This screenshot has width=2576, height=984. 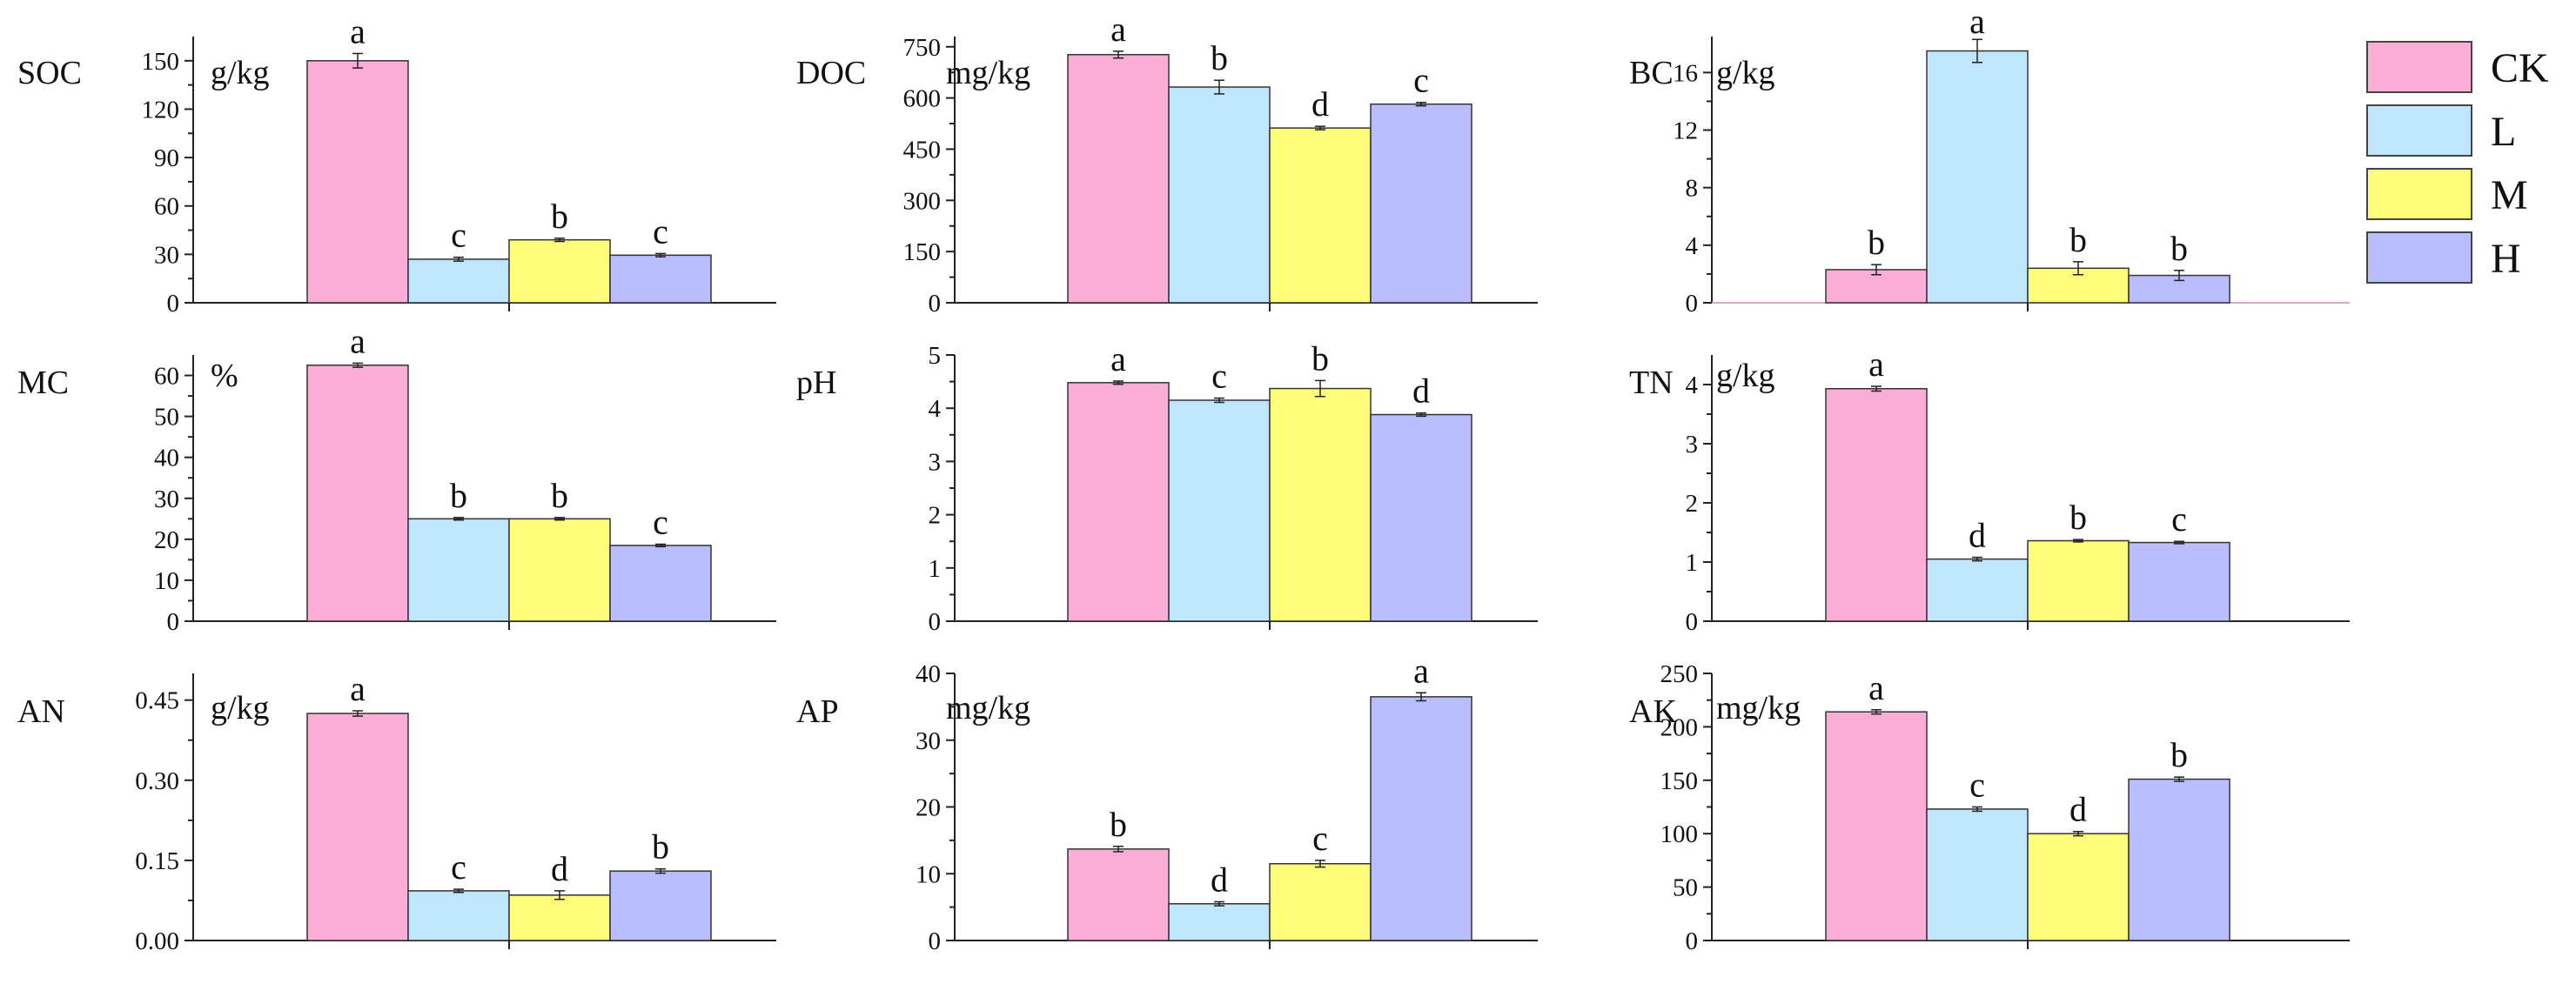 I want to click on y-tick-label: 600, so click(x=922, y=99).